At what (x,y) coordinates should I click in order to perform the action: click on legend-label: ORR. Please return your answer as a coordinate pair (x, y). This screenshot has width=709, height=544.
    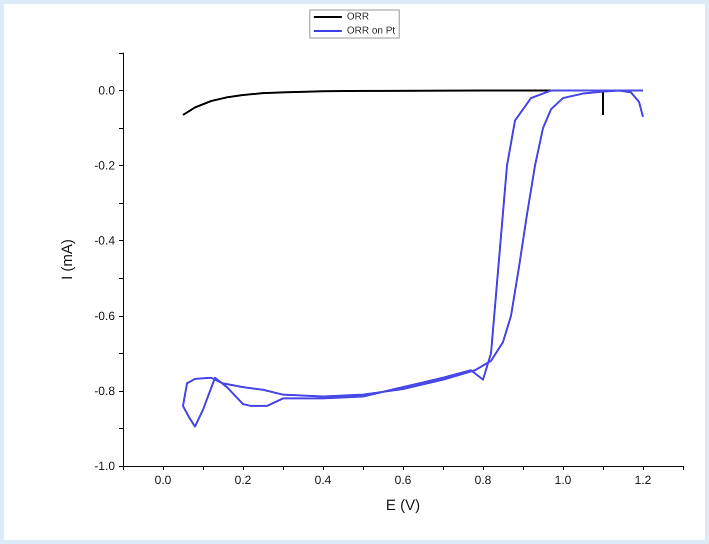
    Looking at the image, I should click on (358, 17).